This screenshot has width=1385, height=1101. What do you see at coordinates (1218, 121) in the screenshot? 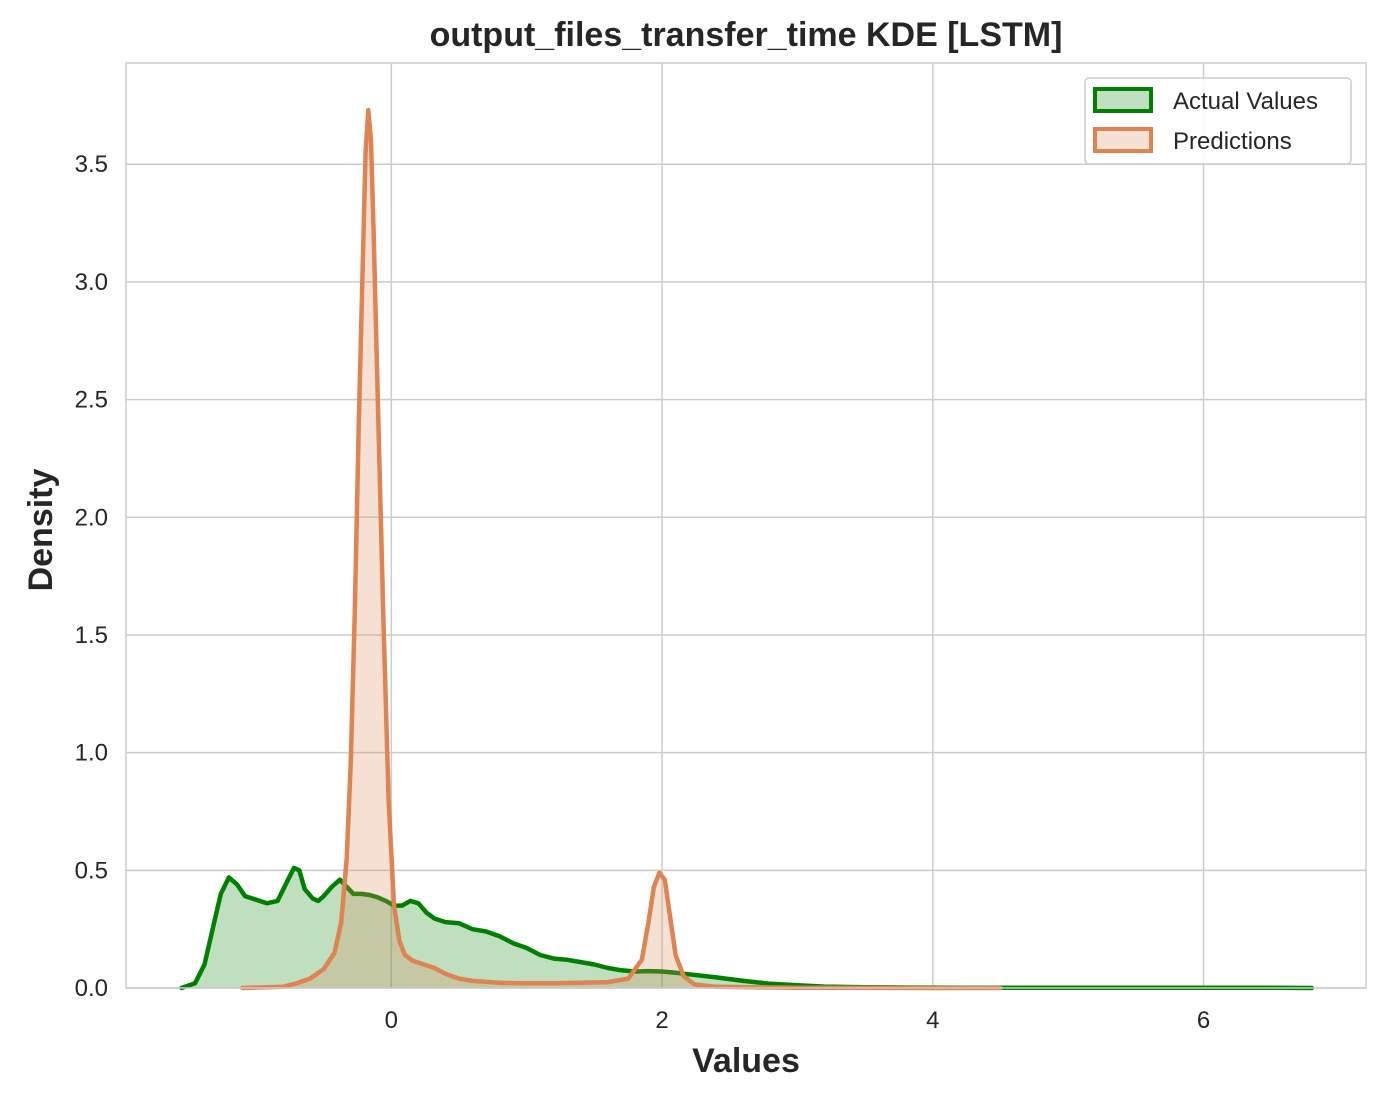
I see `legend: Actual Values Predictions` at bounding box center [1218, 121].